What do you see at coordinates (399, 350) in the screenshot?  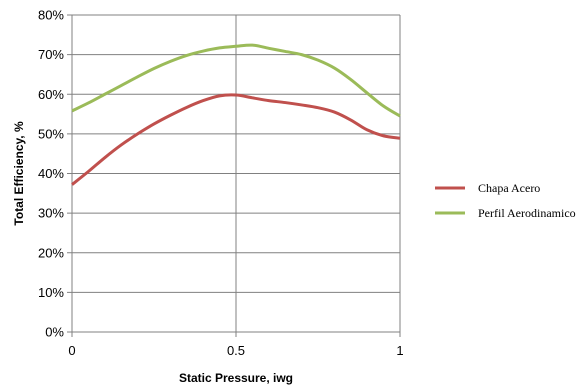 I see `x-tick-label: 1` at bounding box center [399, 350].